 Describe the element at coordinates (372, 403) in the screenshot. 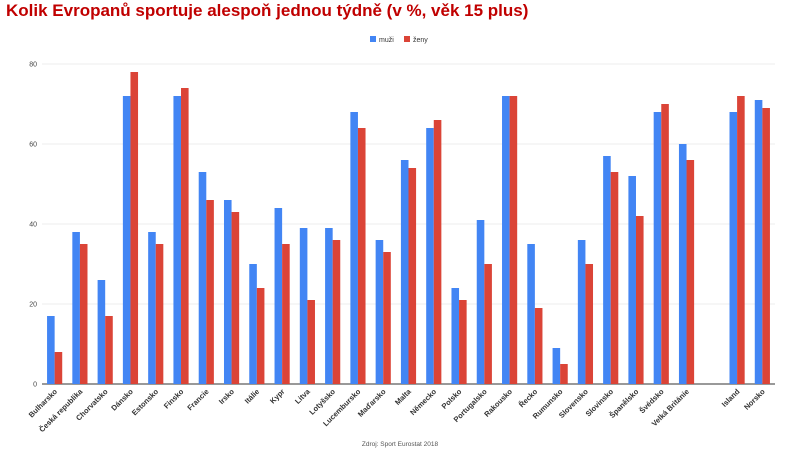

I see `x-tick-label: Maďarsko` at that location.